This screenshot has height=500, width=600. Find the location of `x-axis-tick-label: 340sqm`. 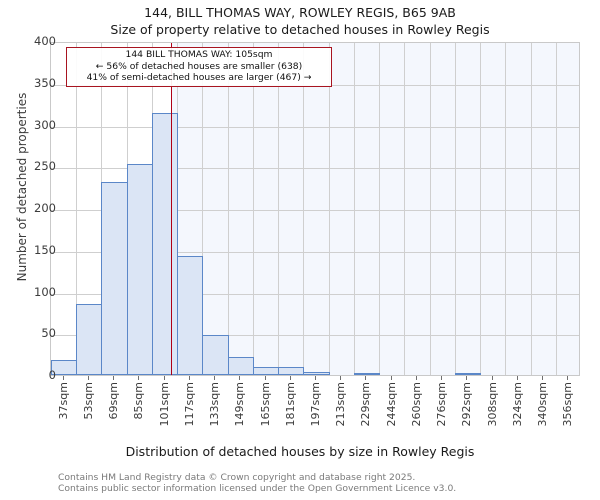

x-axis-tick-label: 340sqm is located at coordinates (543, 404).